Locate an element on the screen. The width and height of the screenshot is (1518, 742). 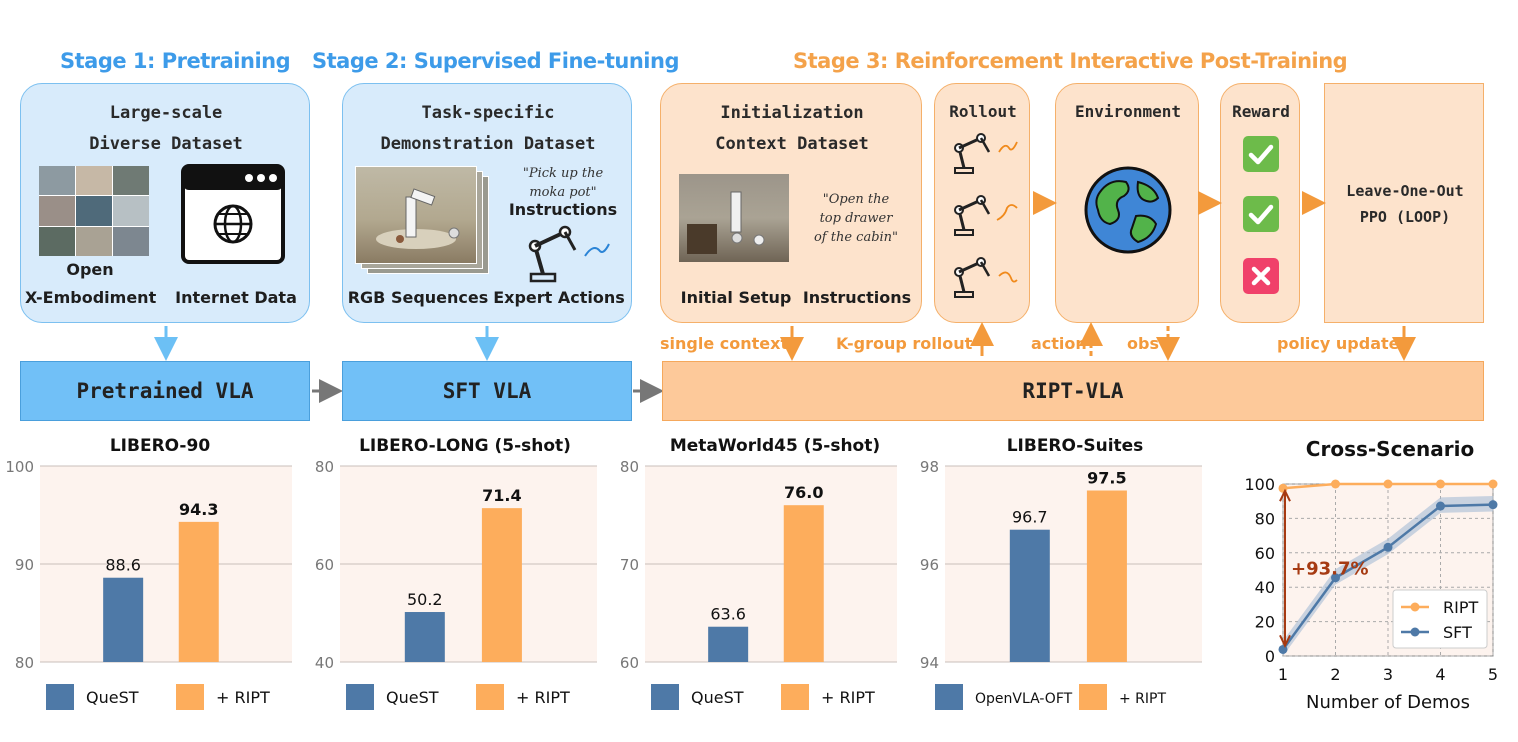
sft-vla-box: SFT VLA is located at coordinates (487, 391).